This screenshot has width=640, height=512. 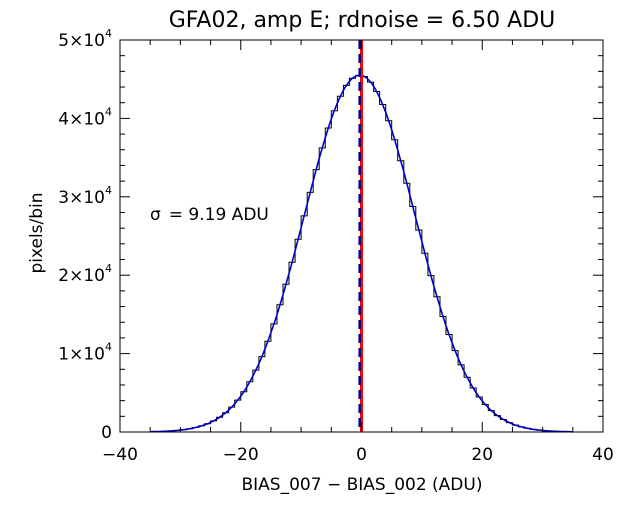 I want to click on sigma-symbol: σ, so click(x=155, y=215).